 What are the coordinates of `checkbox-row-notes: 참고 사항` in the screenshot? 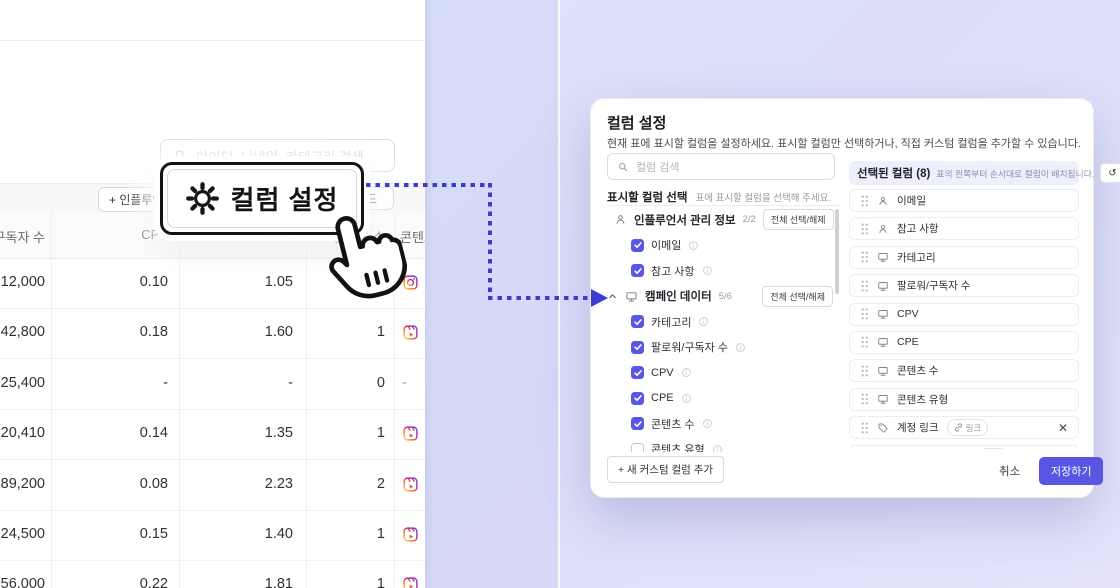 It's located at (723, 271).